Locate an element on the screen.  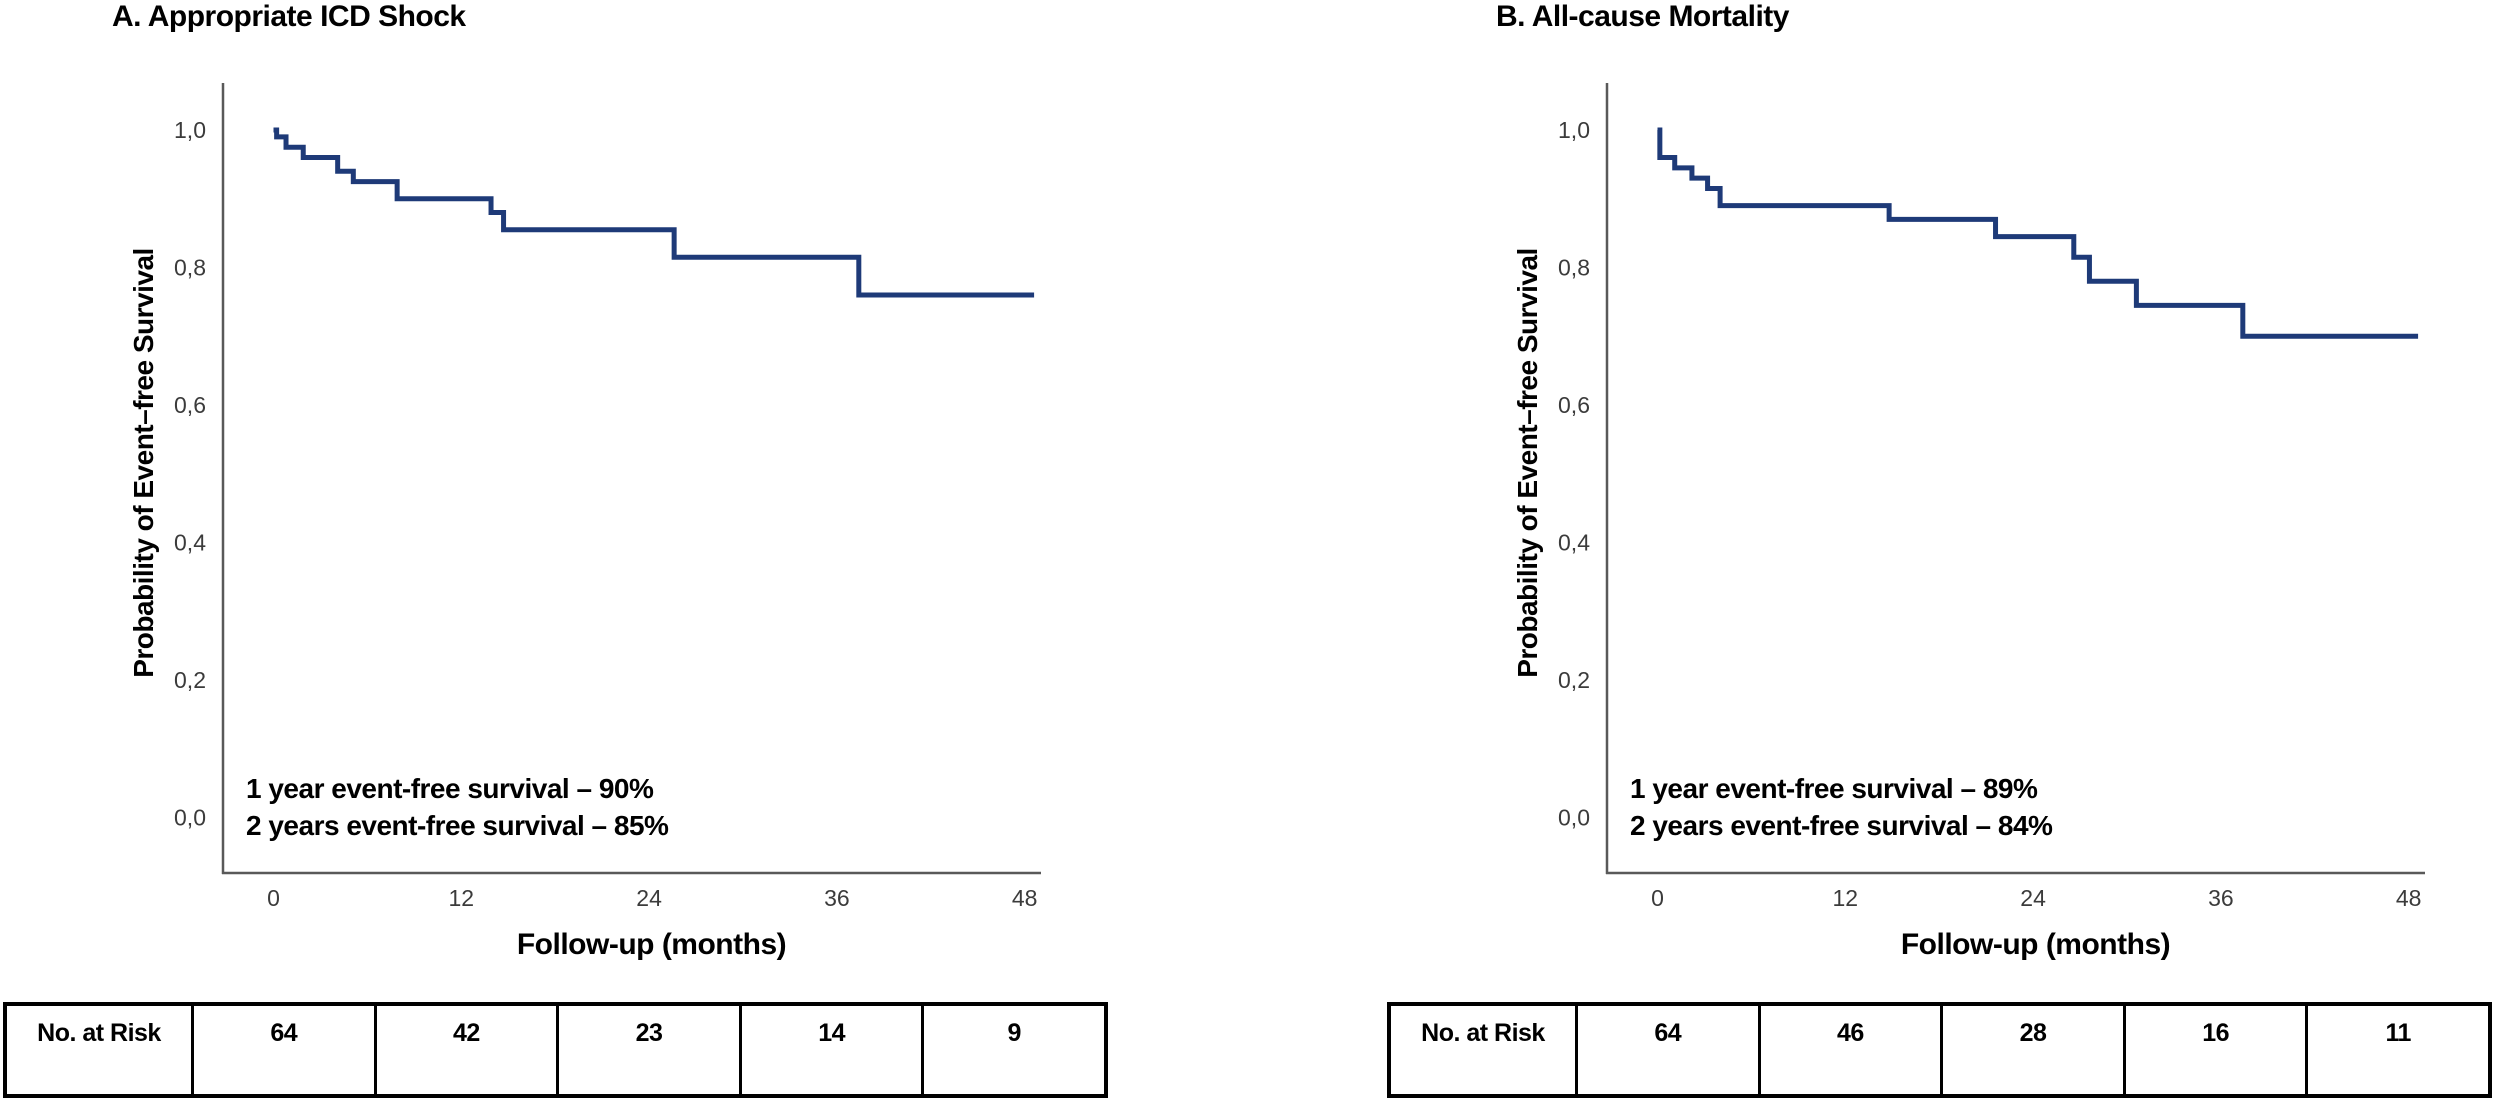
panel-a-risk-table: No. at Risk 64 42 23 14 9 is located at coordinates (555, 1050).